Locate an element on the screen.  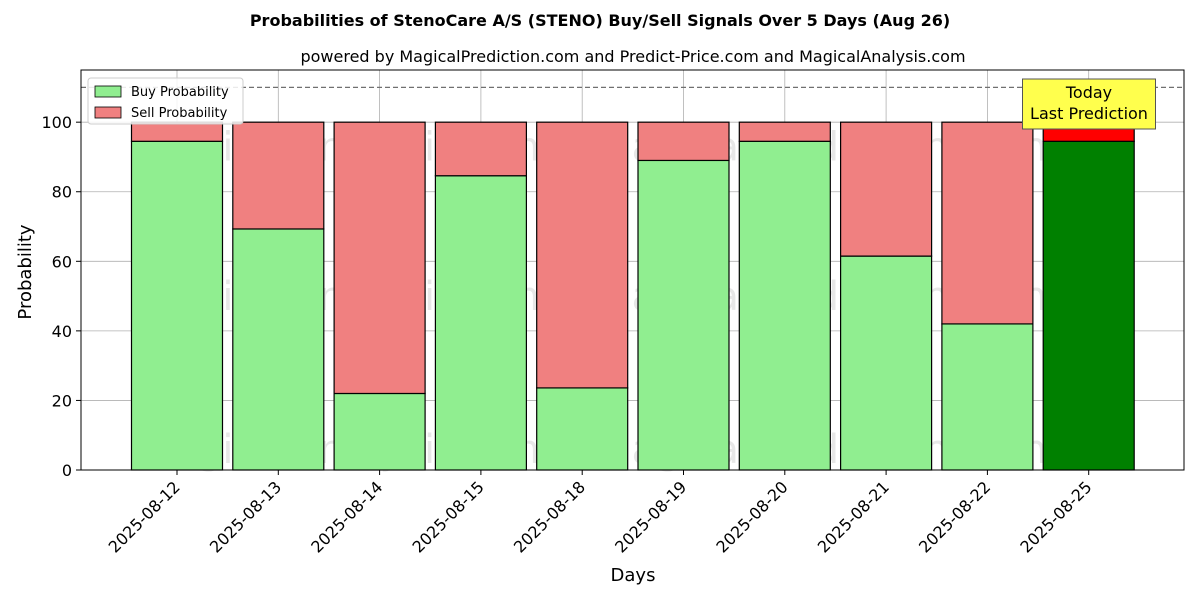
annotation: Today Last Prediction is located at coordinates (1089, 104).